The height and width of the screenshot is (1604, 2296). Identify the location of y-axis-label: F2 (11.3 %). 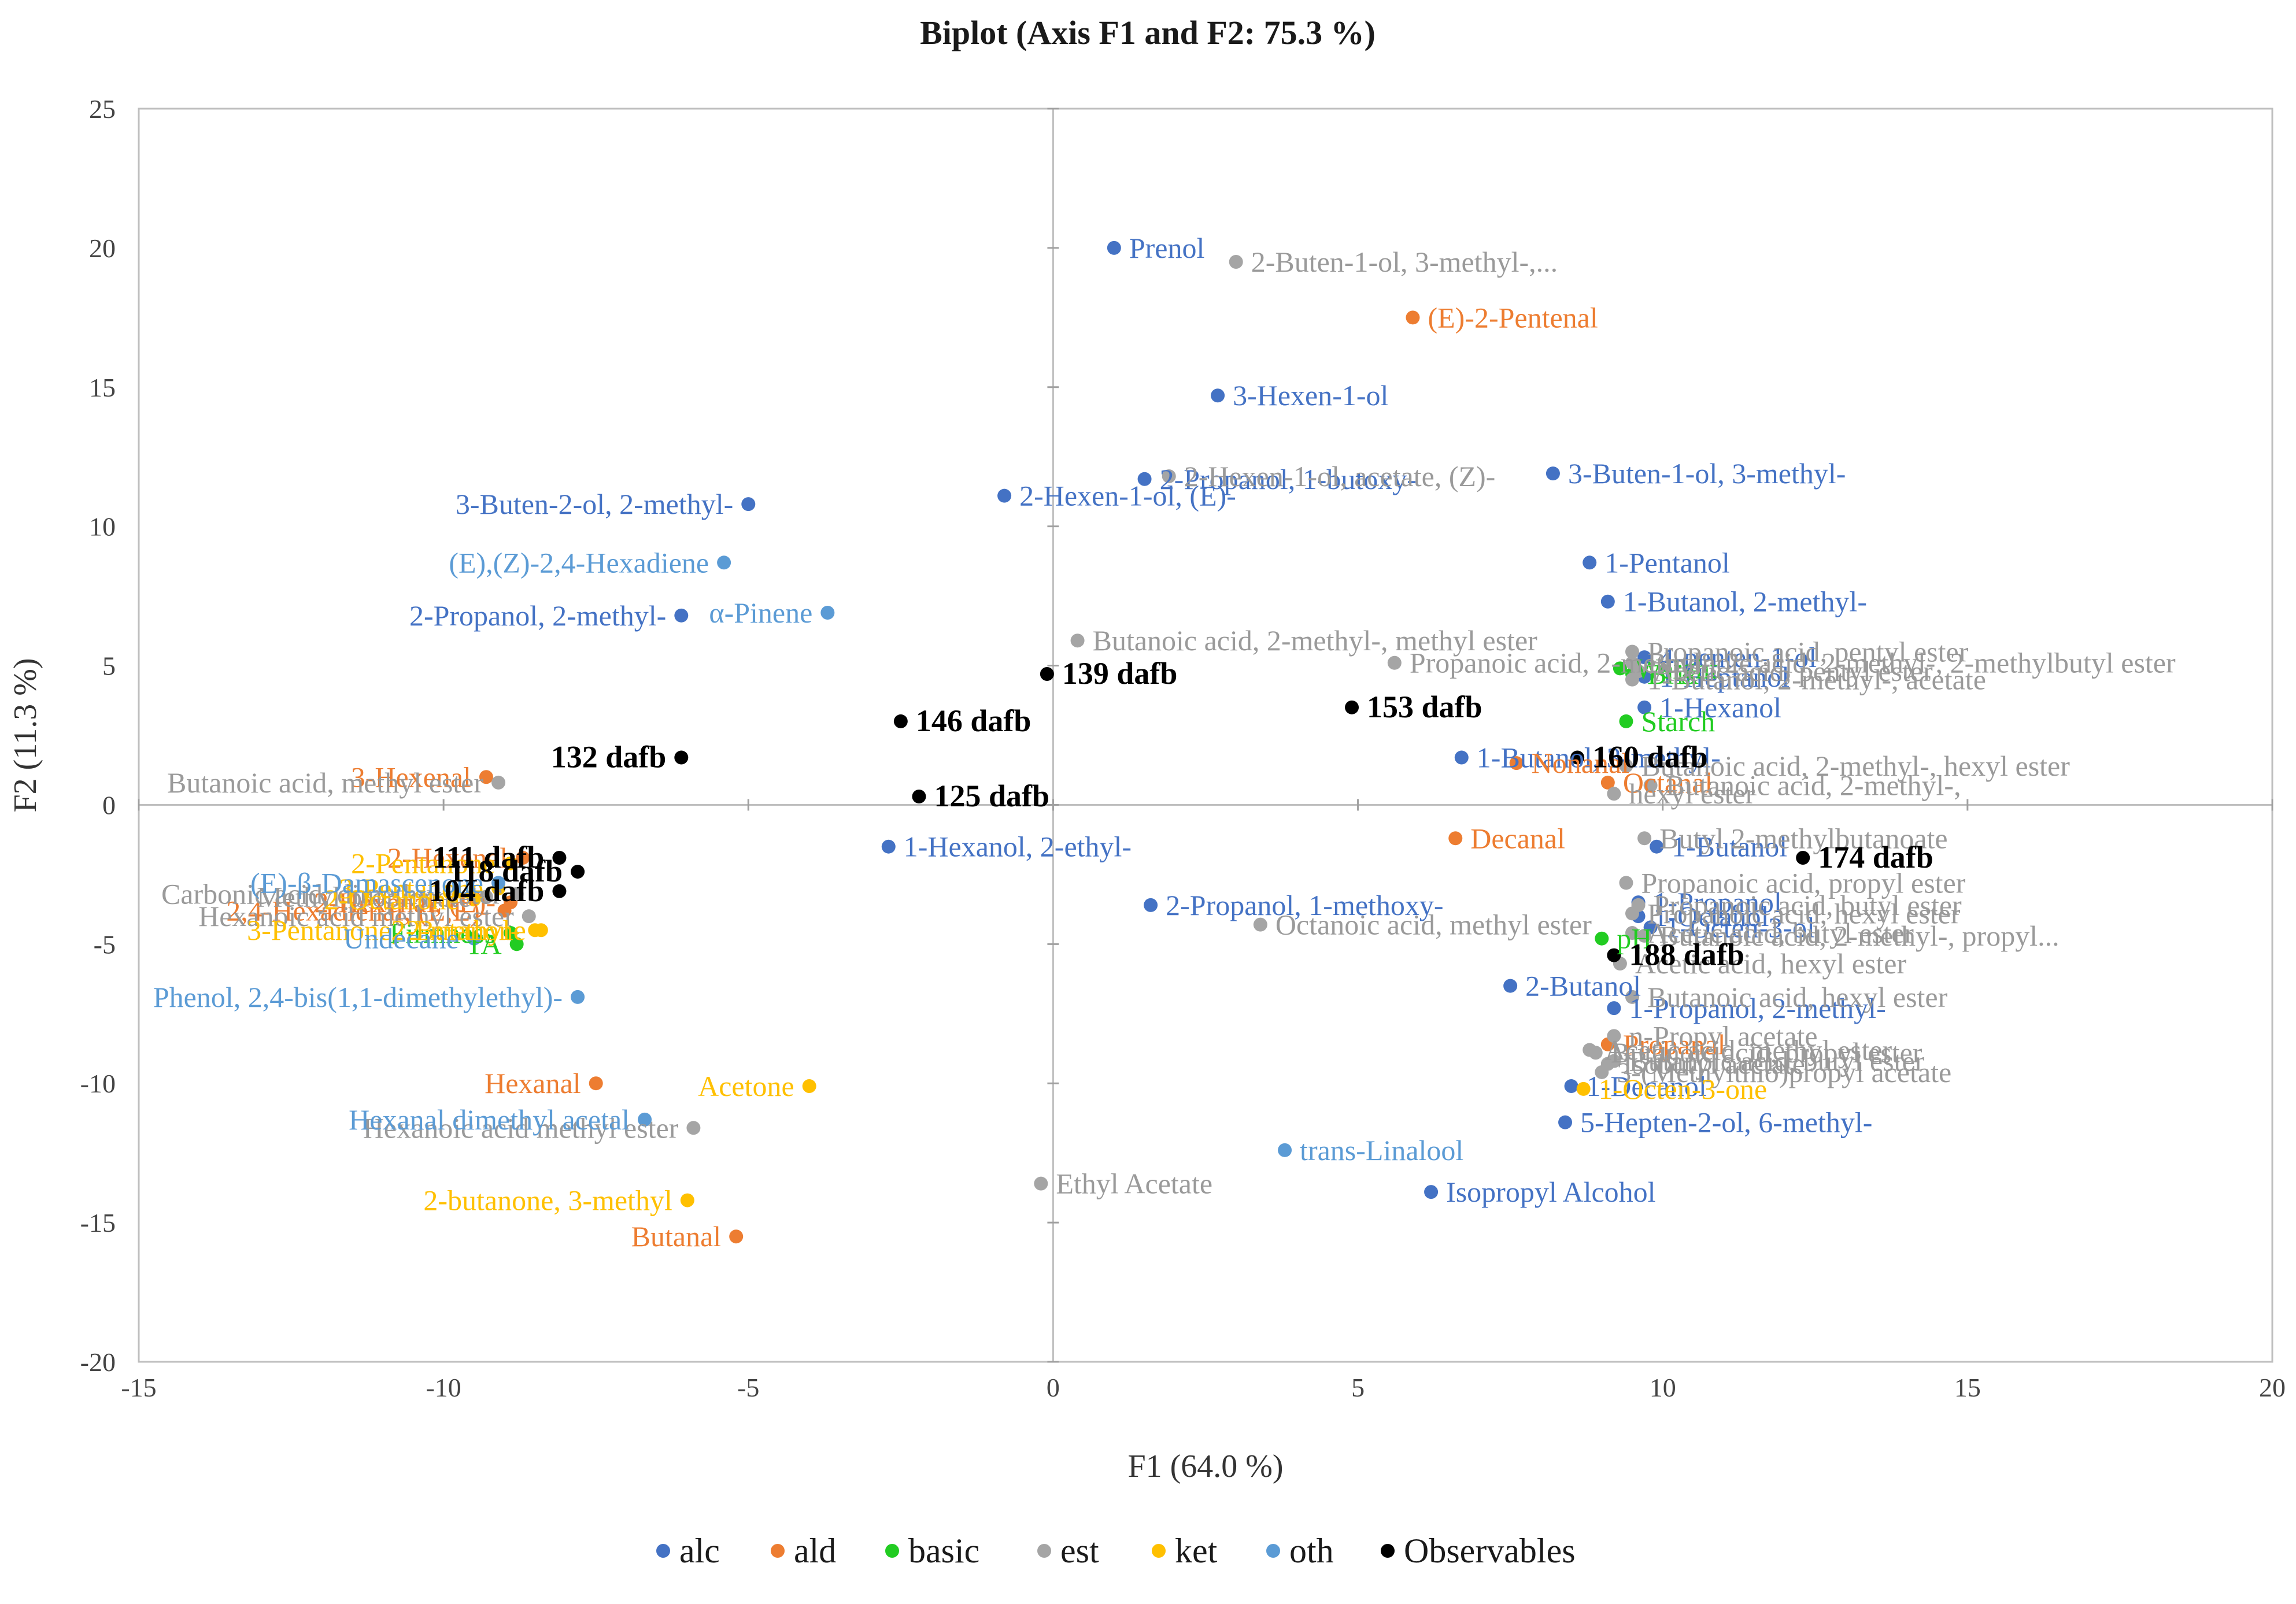
(25, 735).